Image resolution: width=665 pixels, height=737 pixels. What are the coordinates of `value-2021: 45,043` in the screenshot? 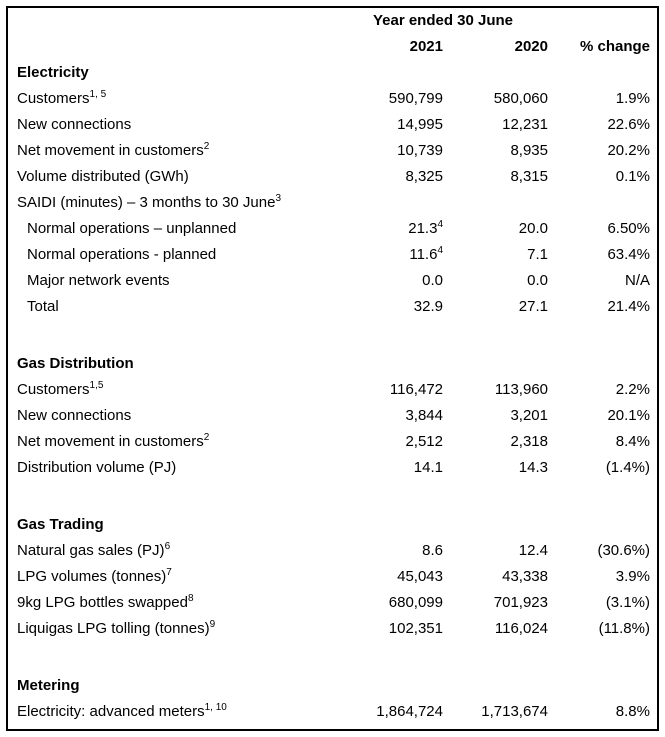 It's located at (420, 576).